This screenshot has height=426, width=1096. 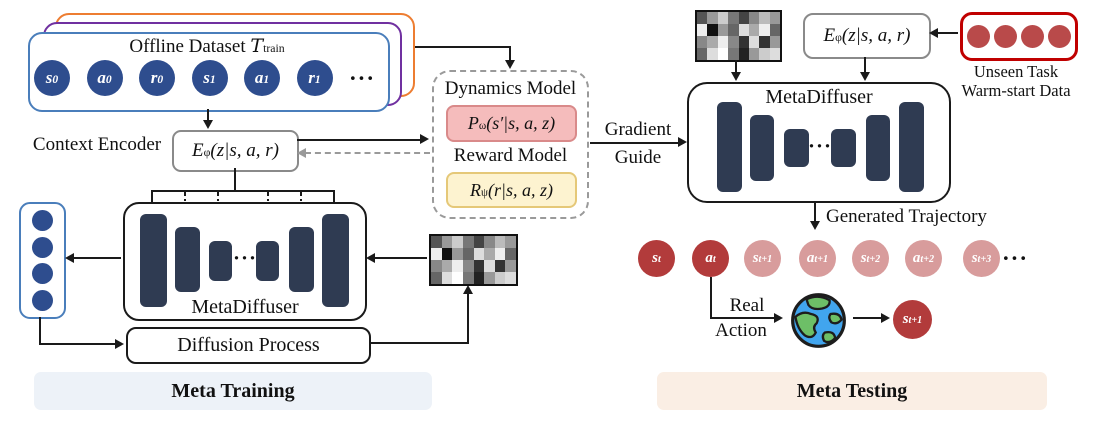 What do you see at coordinates (97, 144) in the screenshot?
I see `context-encoder-label: Context Encoder` at bounding box center [97, 144].